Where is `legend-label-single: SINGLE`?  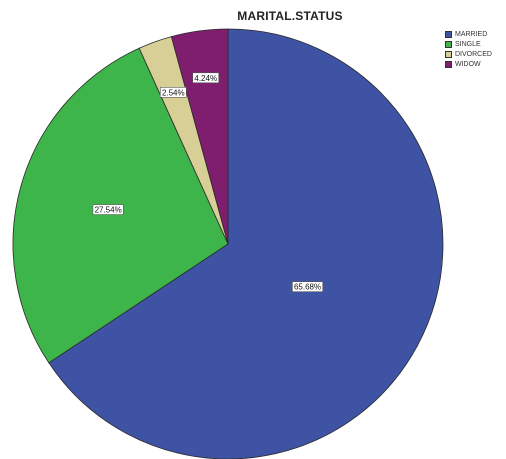 legend-label-single: SINGLE is located at coordinates (468, 44).